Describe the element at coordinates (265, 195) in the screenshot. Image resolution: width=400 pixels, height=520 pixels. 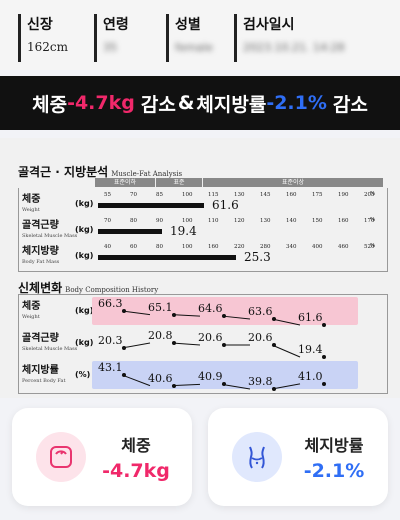
I see `tick-label: 145` at that location.